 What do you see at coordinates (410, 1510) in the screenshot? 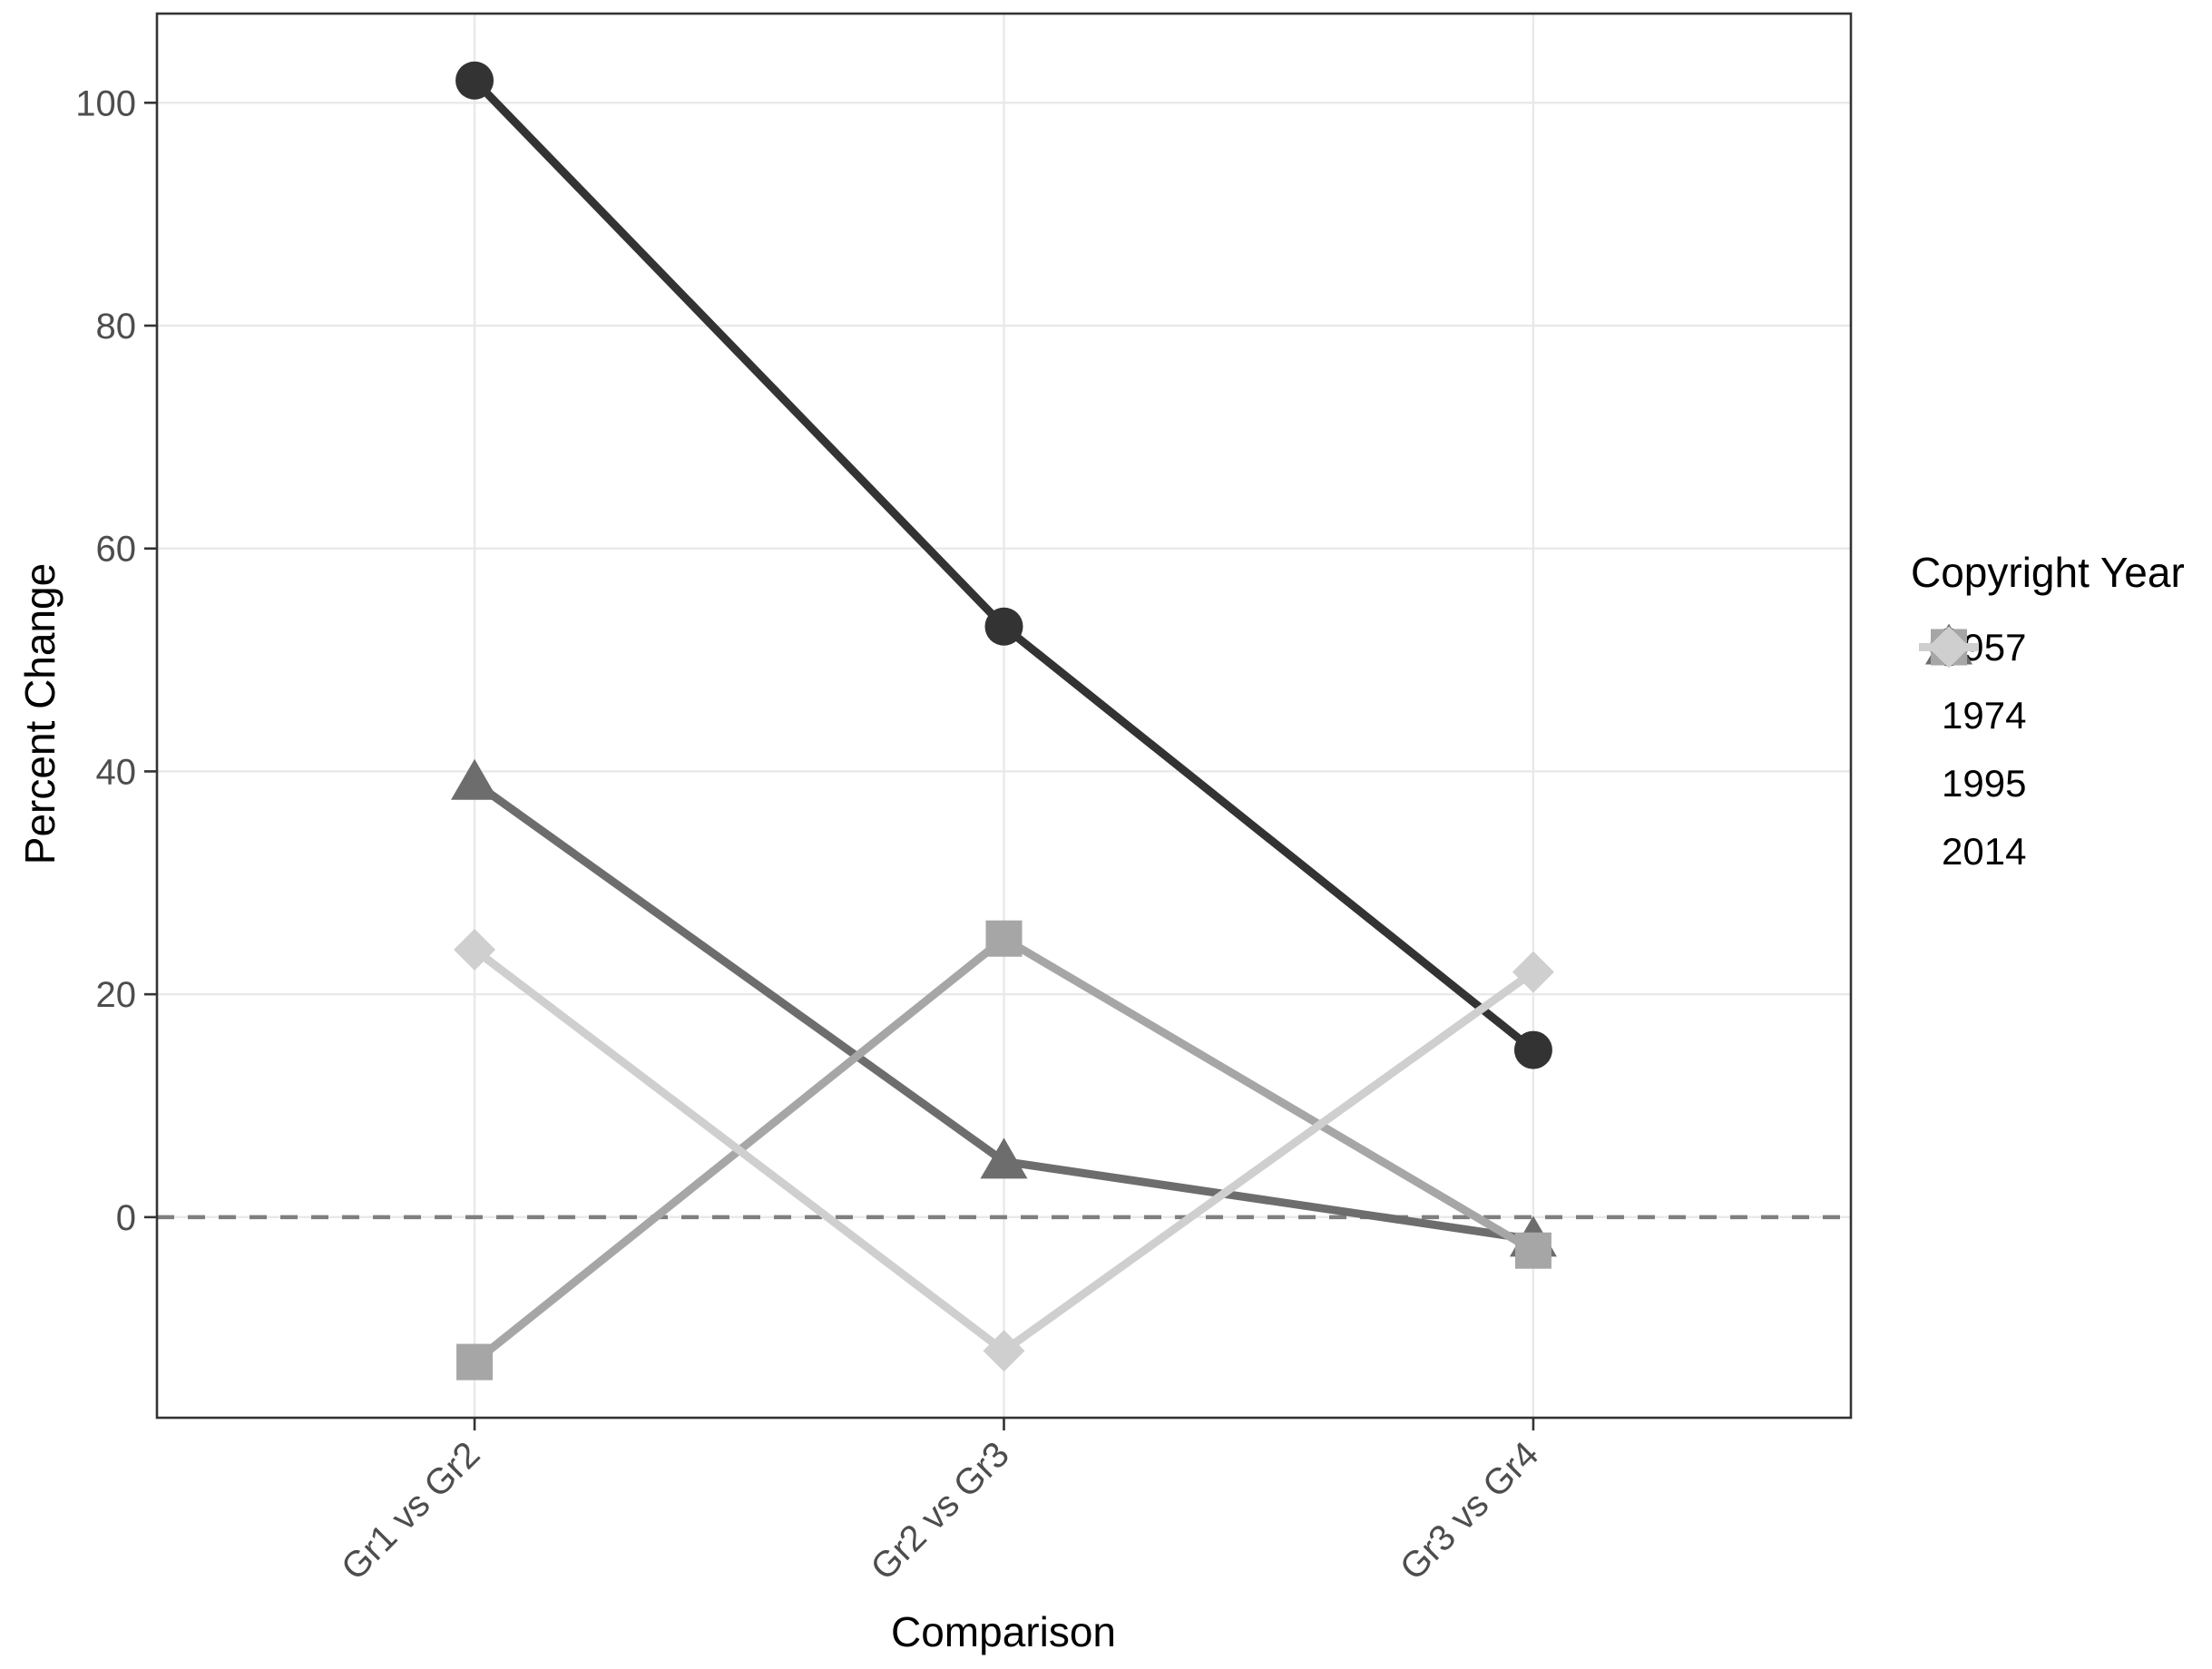
I see `x-tick-label: Gr1 vs Gr2` at bounding box center [410, 1510].